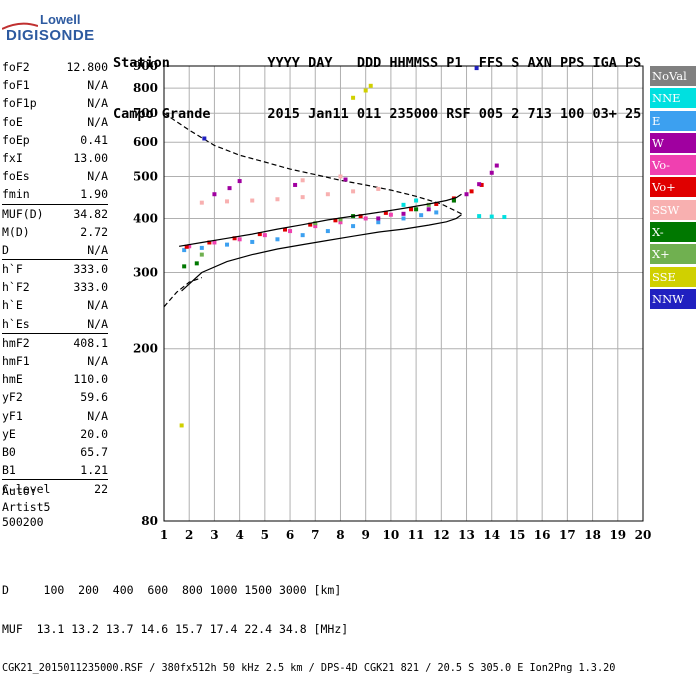 The height and width of the screenshot is (688, 700). What do you see at coordinates (55, 434) in the screenshot?
I see `param-row: yE 20.0` at bounding box center [55, 434].